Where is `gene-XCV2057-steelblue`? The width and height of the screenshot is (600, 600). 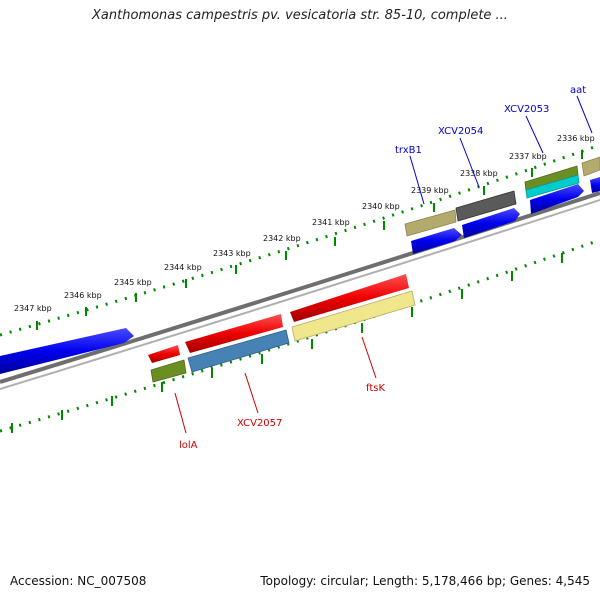
gene-XCV2057-steelblue is located at coordinates (238, 351).